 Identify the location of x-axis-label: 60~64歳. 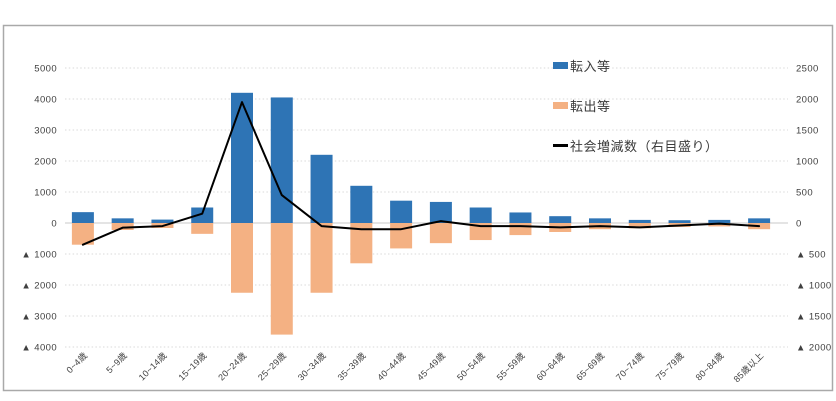
(550, 366).